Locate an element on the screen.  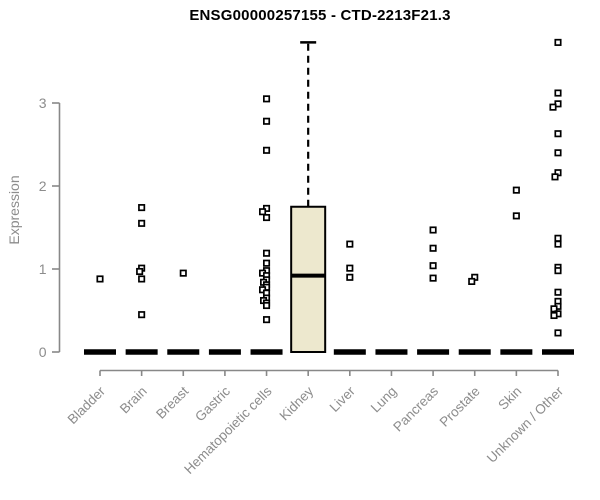
x-category-label-lung: Lung is located at coordinates (384, 400).